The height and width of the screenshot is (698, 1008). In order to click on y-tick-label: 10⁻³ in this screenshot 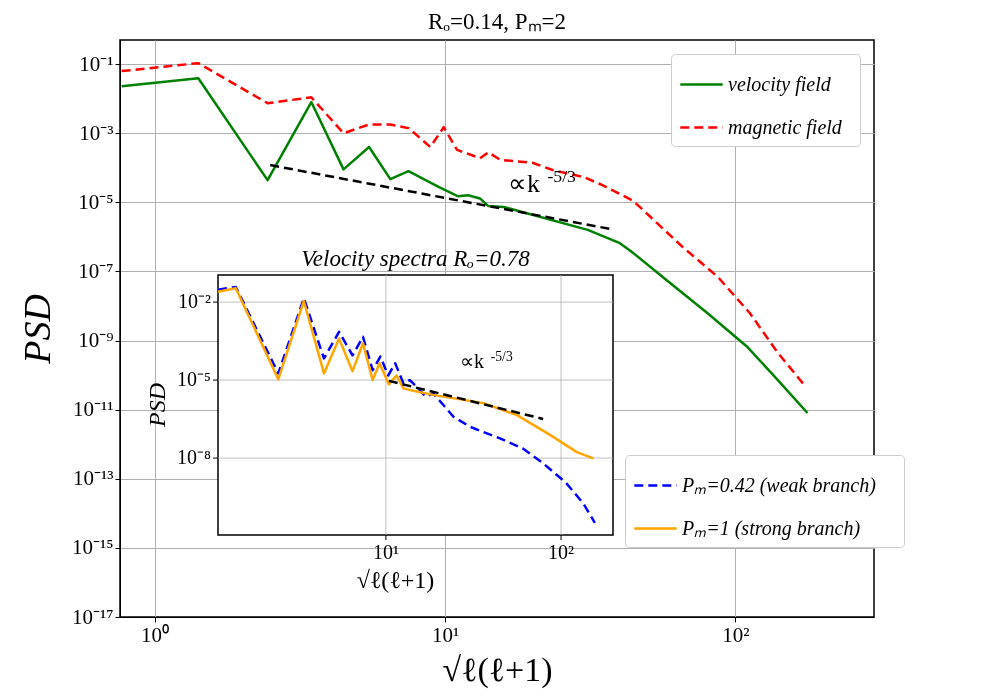, I will do `click(96, 132)`.